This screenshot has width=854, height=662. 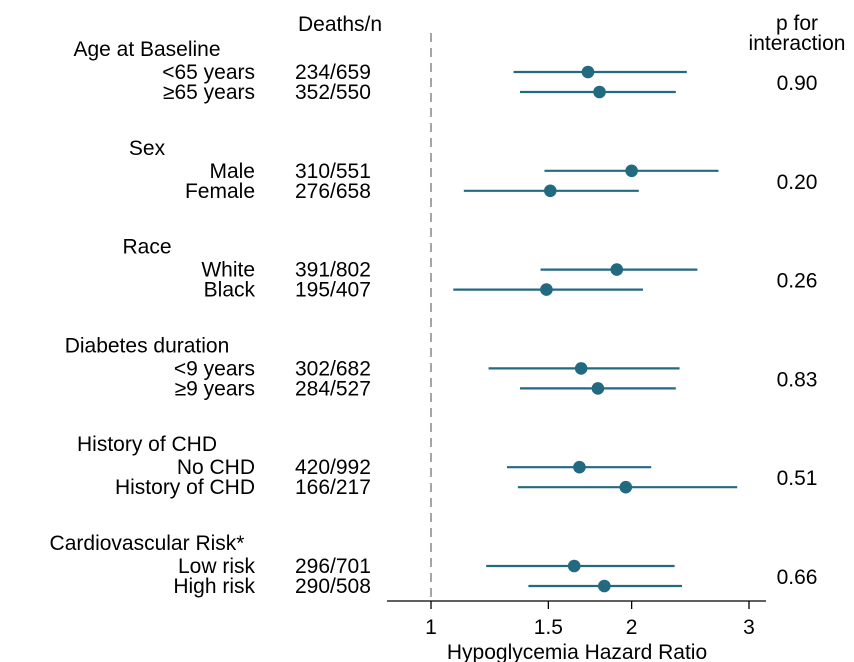 I want to click on row-label: Black, so click(x=230, y=290).